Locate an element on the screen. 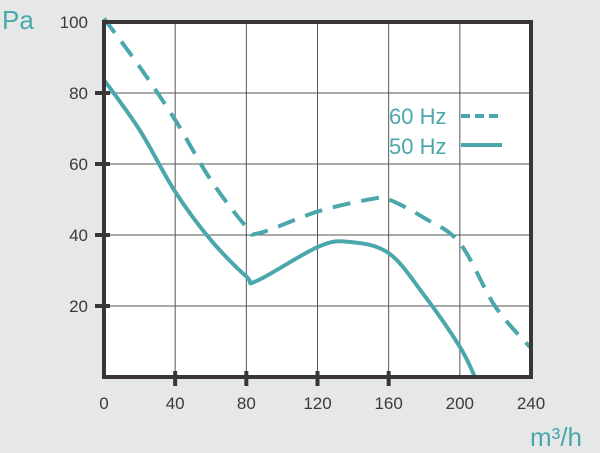  legend-label-50hz: 50 Hz is located at coordinates (417, 146).